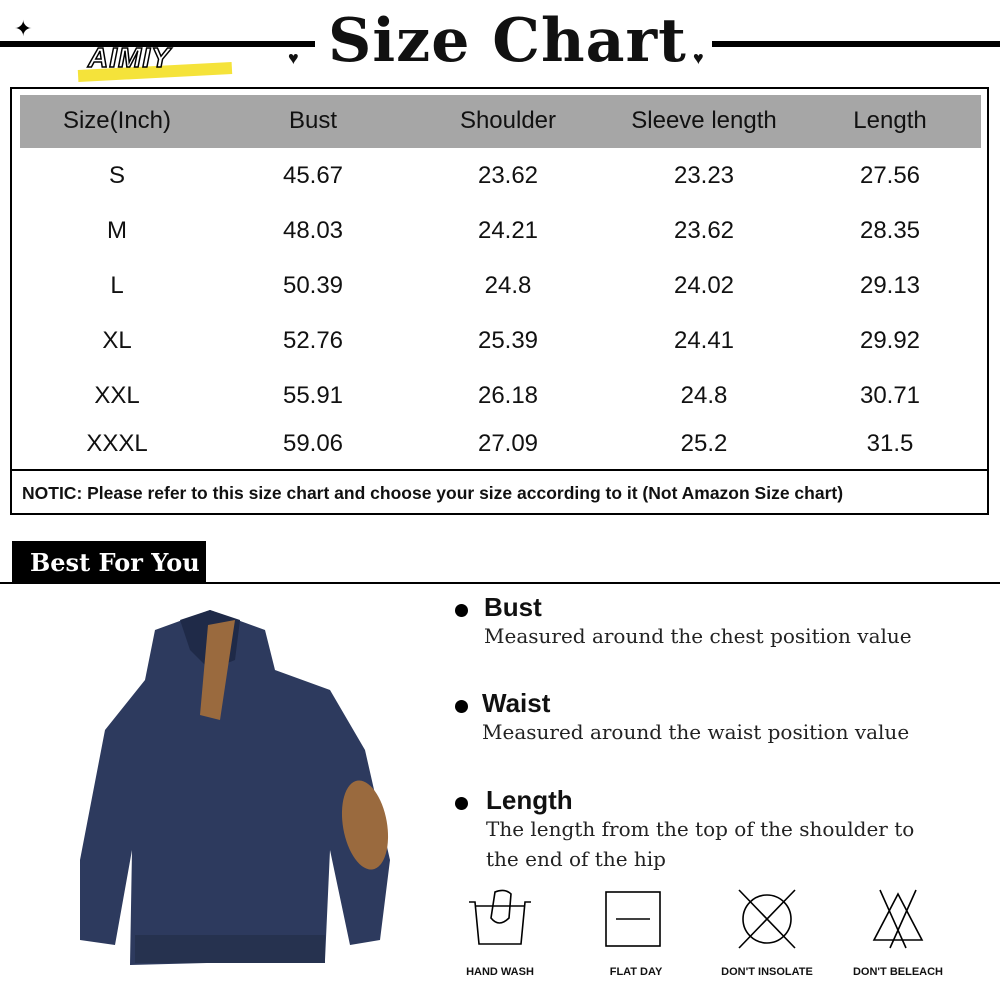 This screenshot has height=1000, width=1000. Describe the element at coordinates (890, 120) in the screenshot. I see `column-header: Length` at that location.